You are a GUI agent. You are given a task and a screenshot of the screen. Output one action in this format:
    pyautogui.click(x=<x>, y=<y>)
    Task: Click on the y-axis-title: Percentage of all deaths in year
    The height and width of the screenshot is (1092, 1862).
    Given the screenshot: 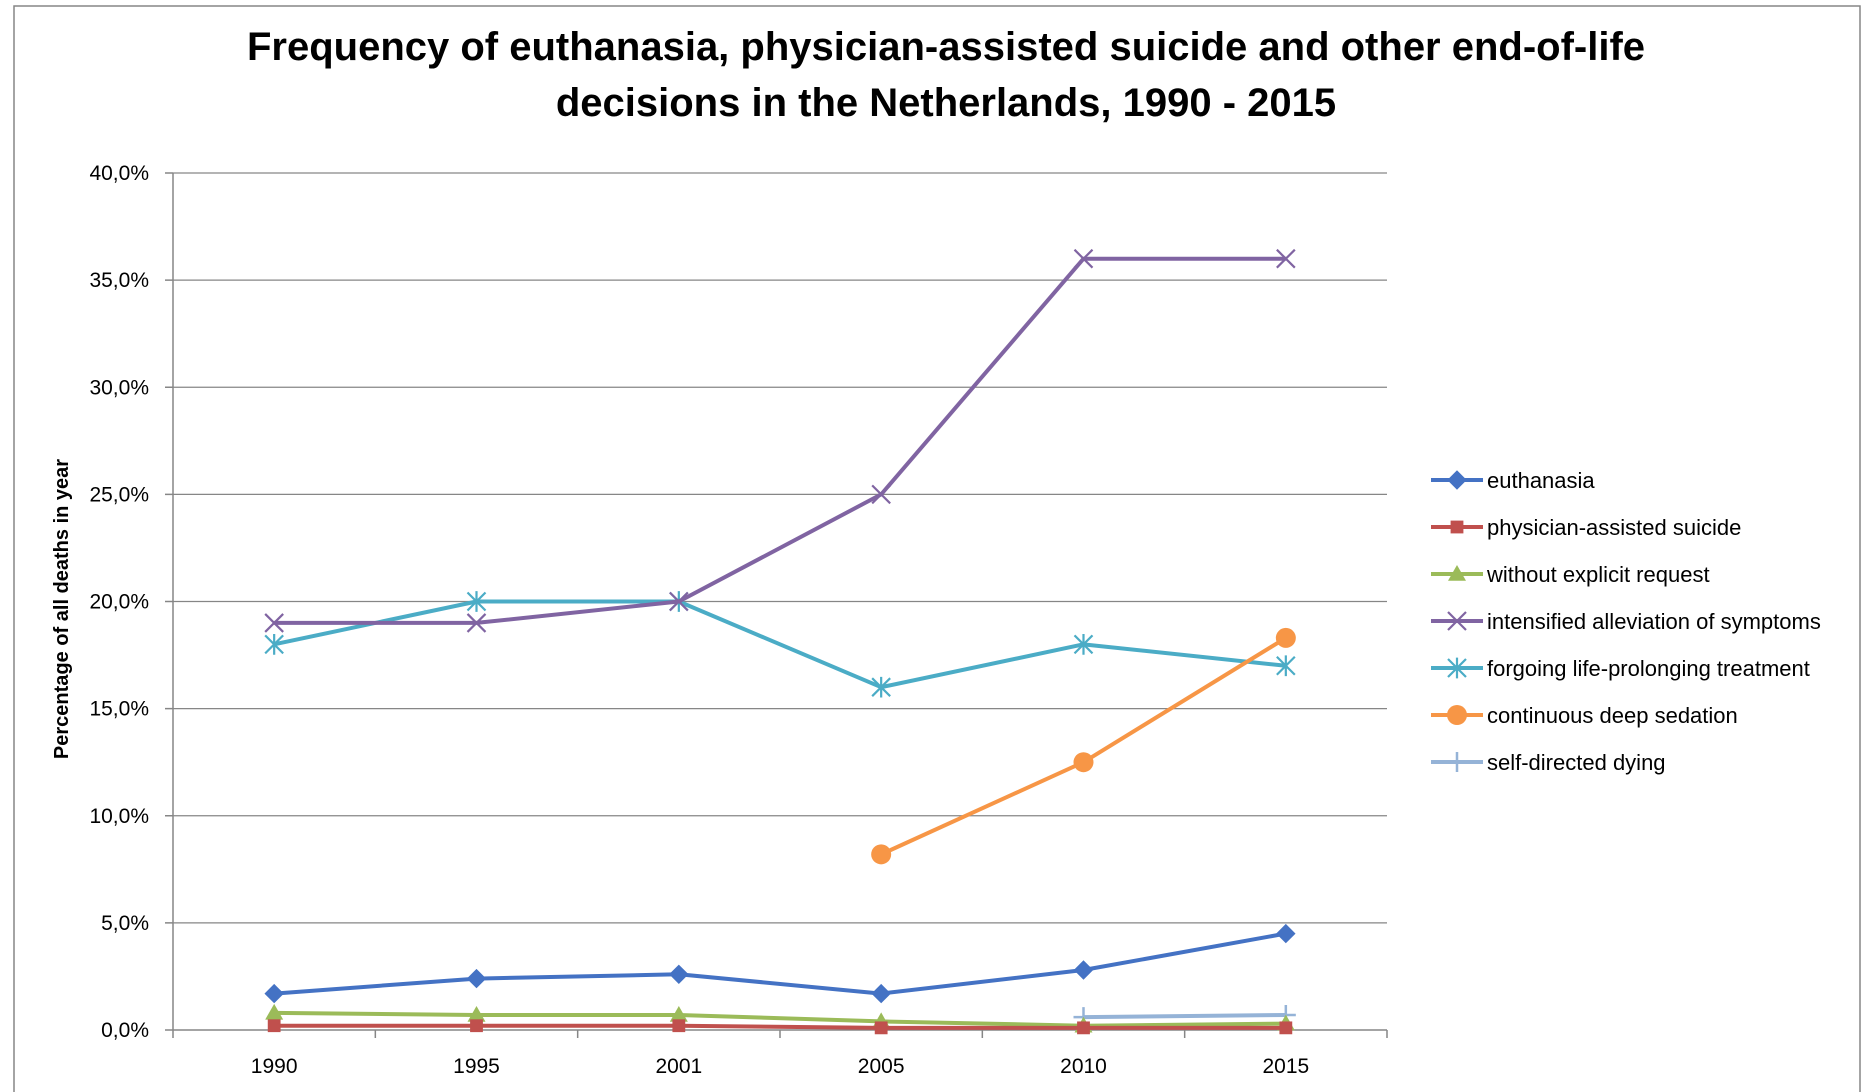 What is the action you would take?
    pyautogui.click(x=62, y=609)
    